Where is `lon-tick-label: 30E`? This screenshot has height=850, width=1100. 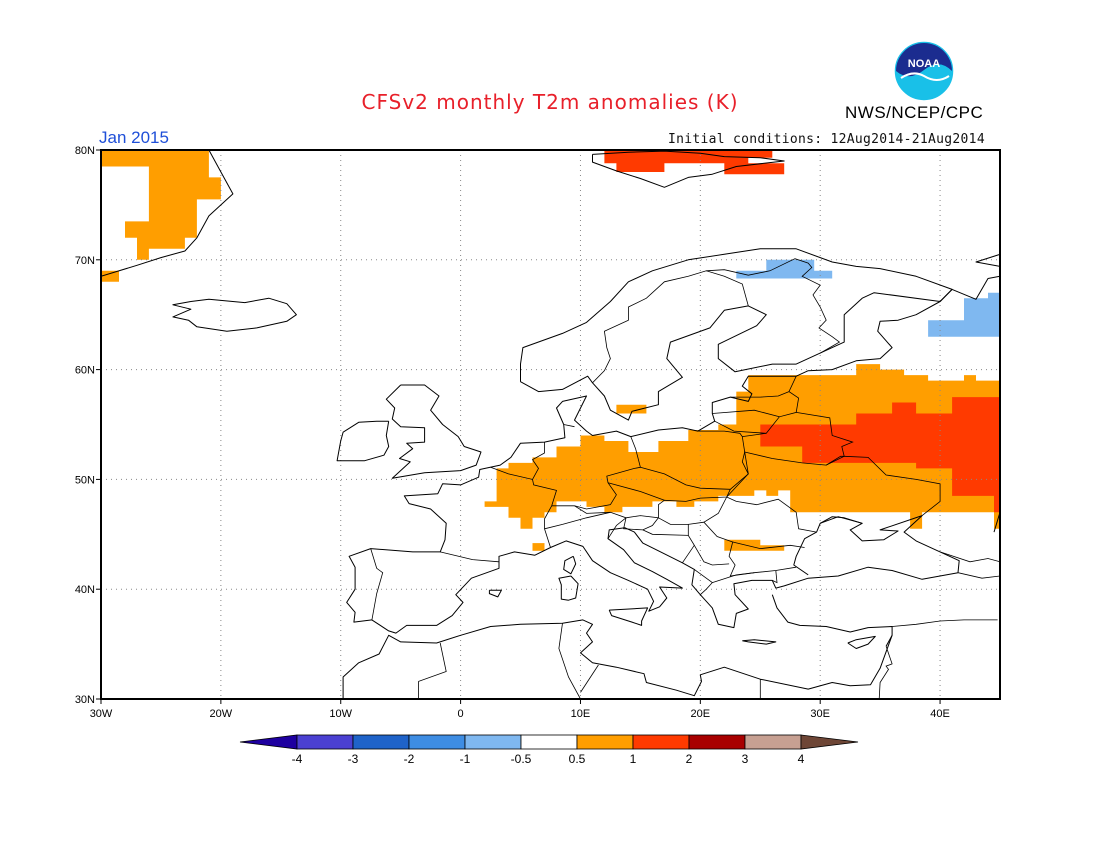
lon-tick-label: 30E is located at coordinates (820, 714).